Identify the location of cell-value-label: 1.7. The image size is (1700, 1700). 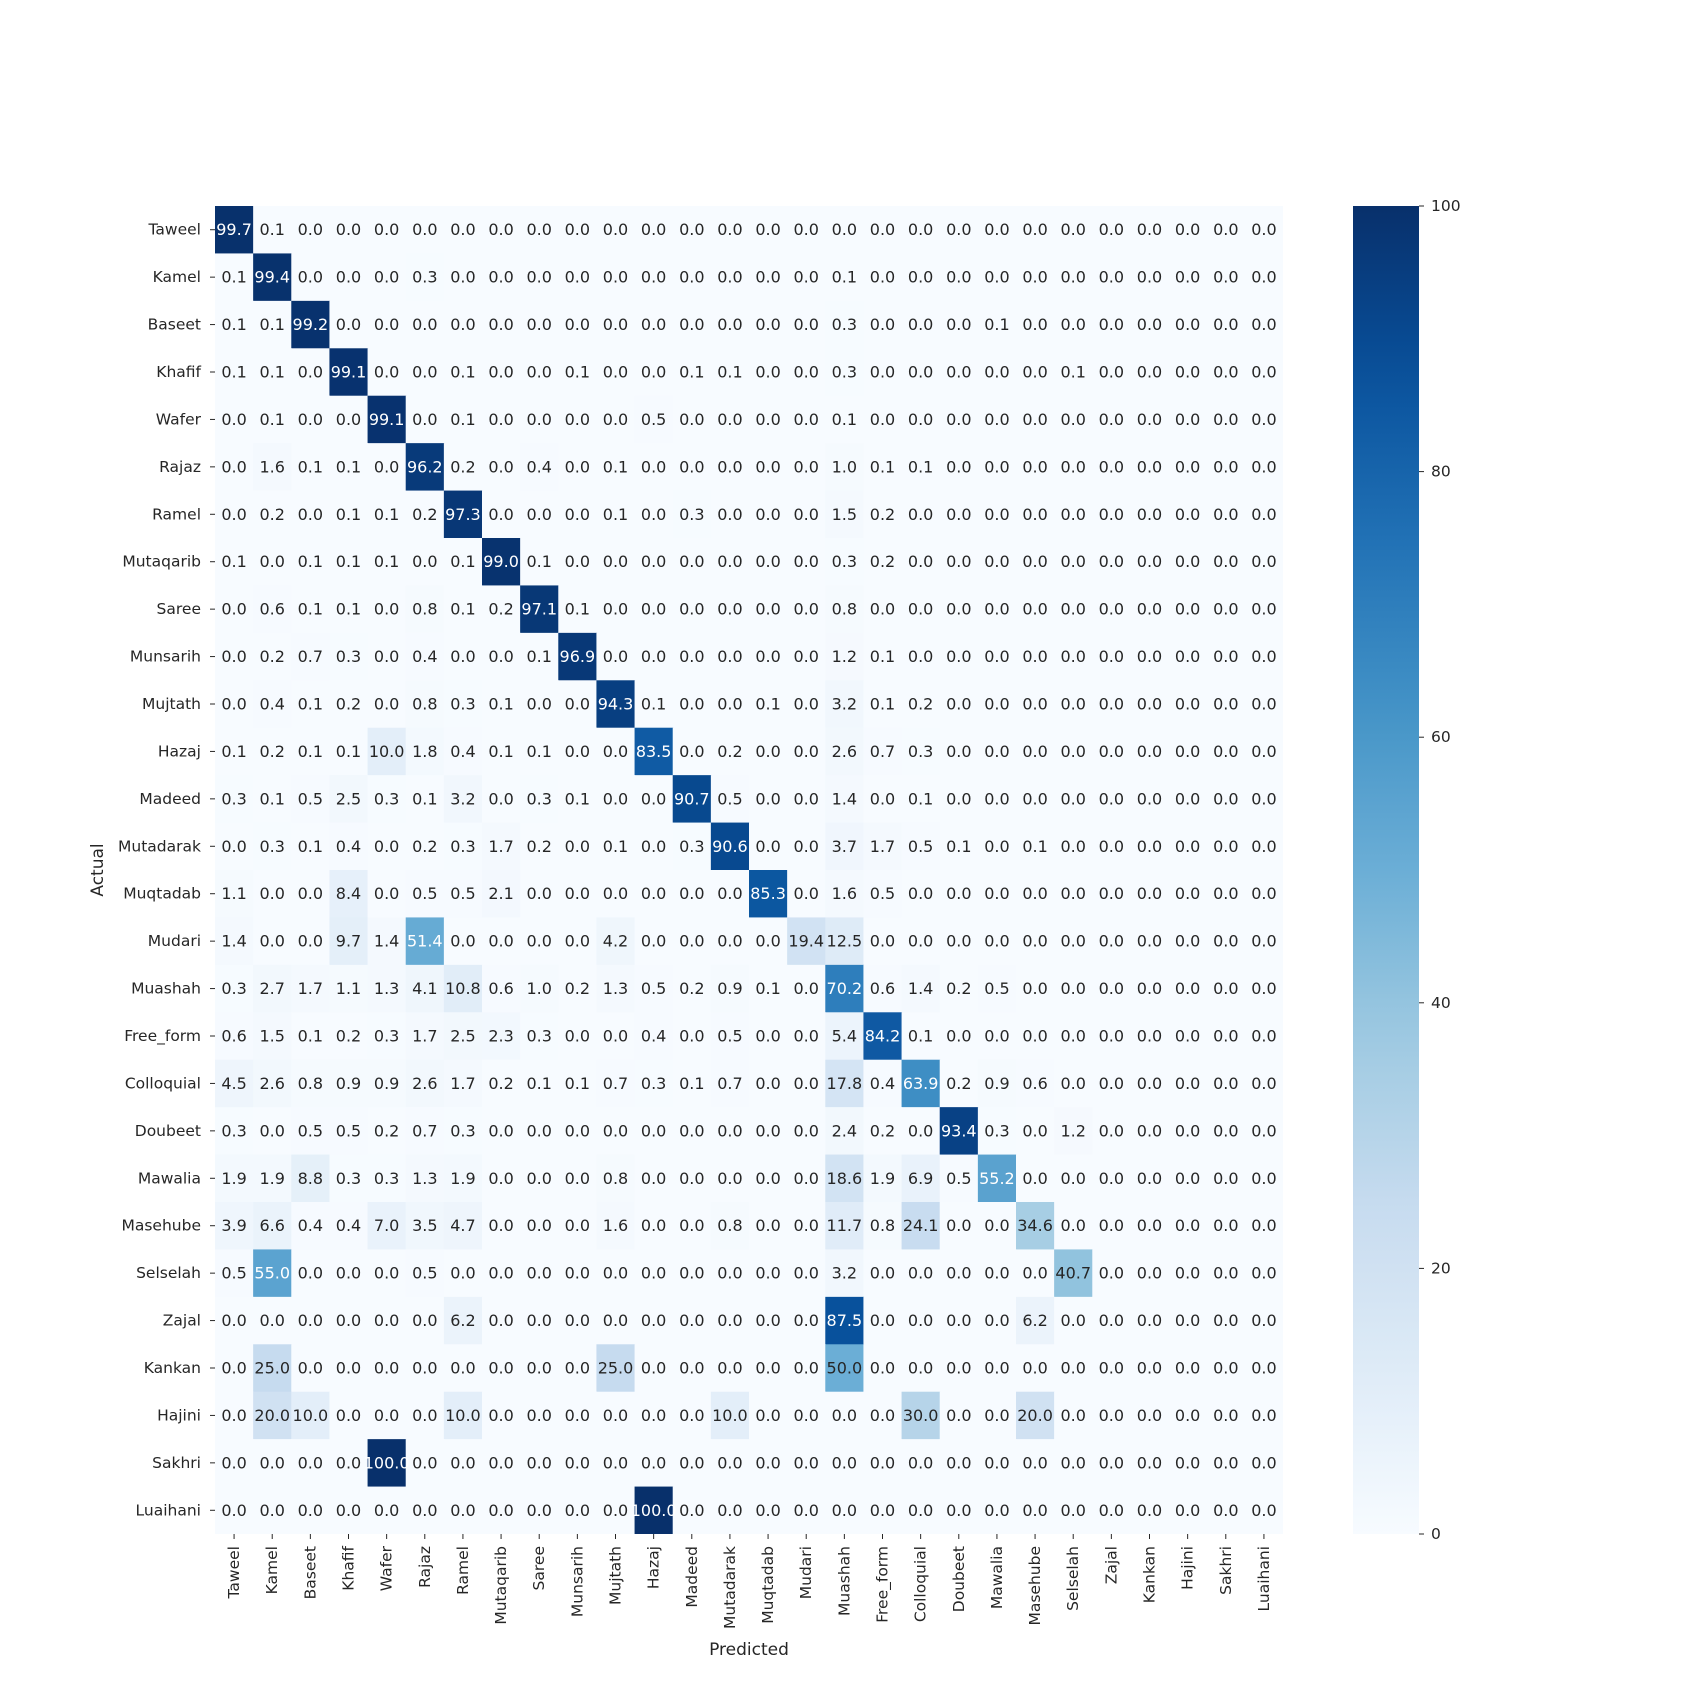
(462, 1083).